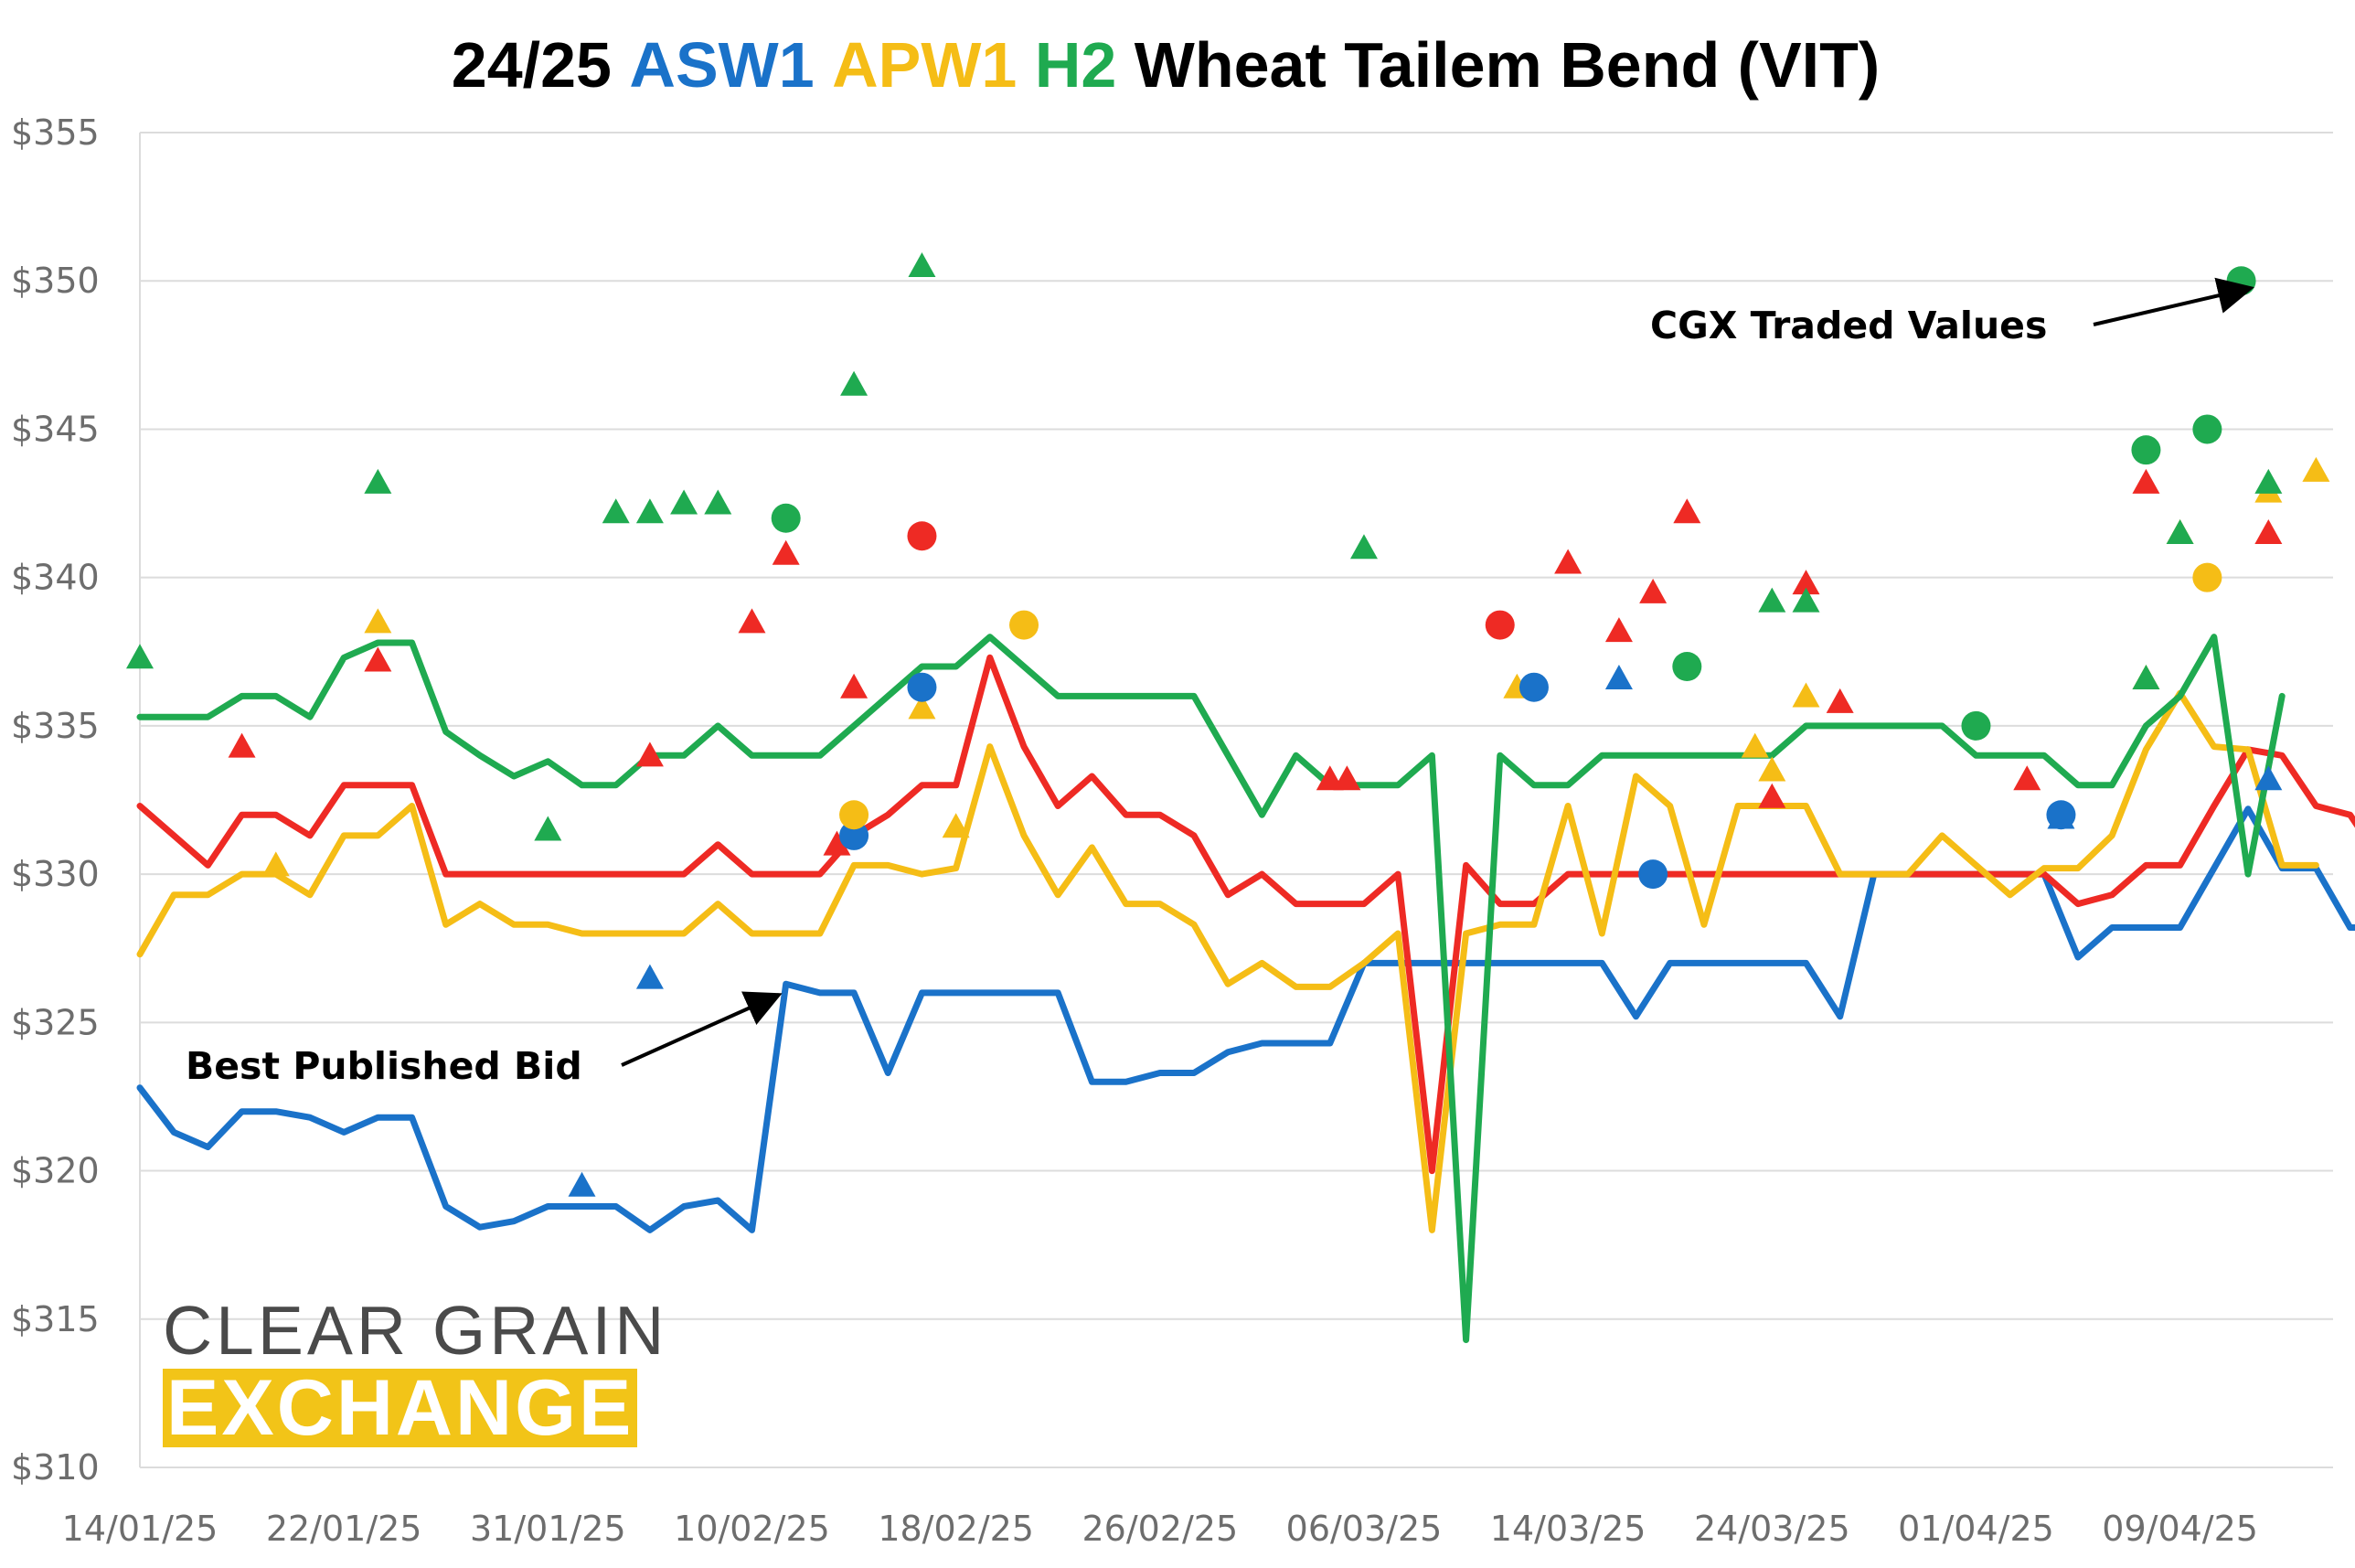 The image size is (2355, 1568). What do you see at coordinates (55, 726) in the screenshot?
I see `y-tick-label: $335` at bounding box center [55, 726].